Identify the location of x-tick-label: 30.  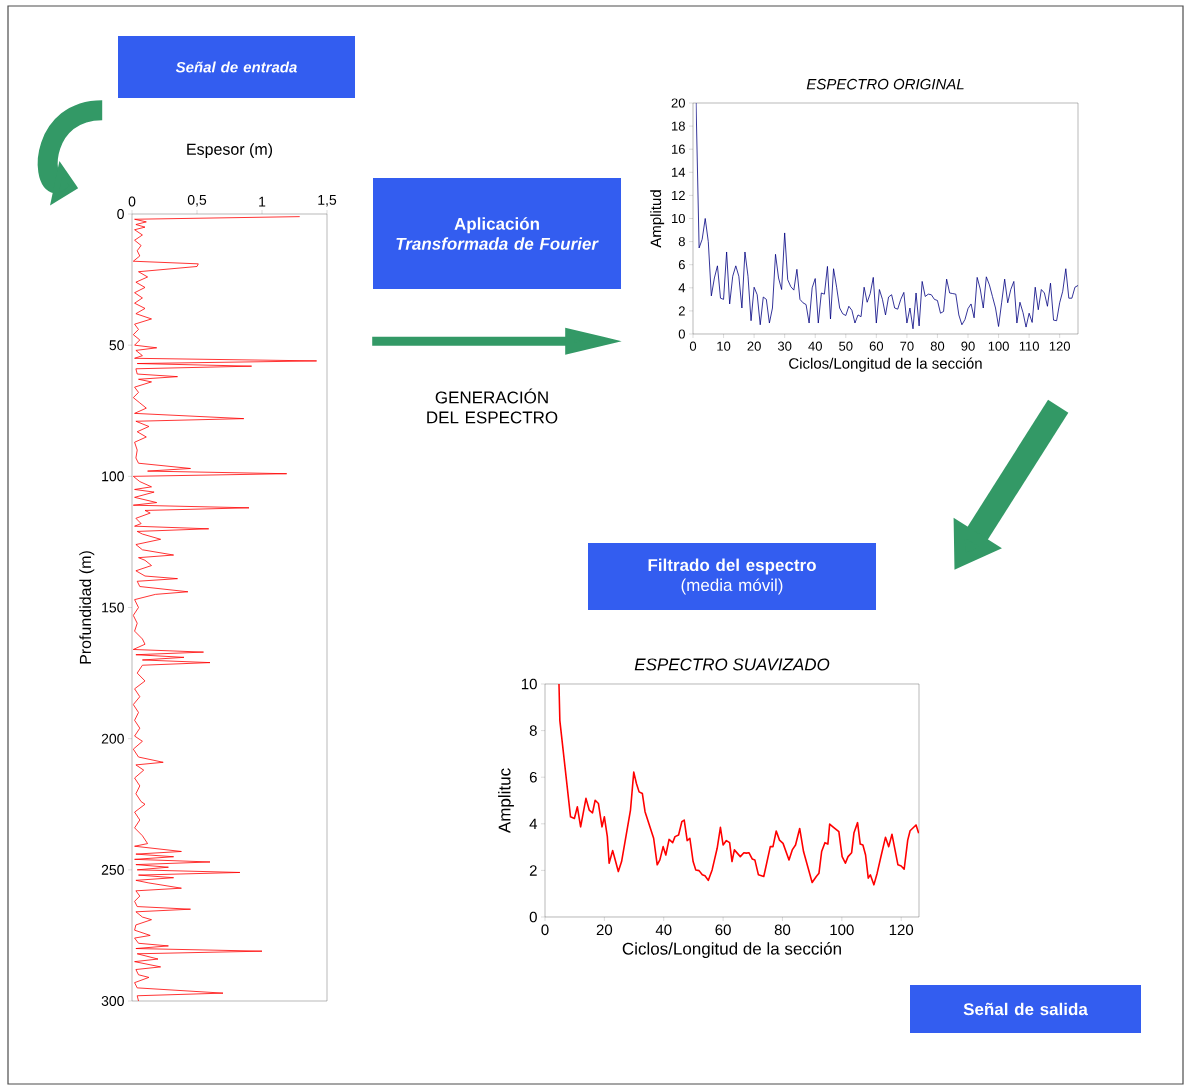
(784, 346).